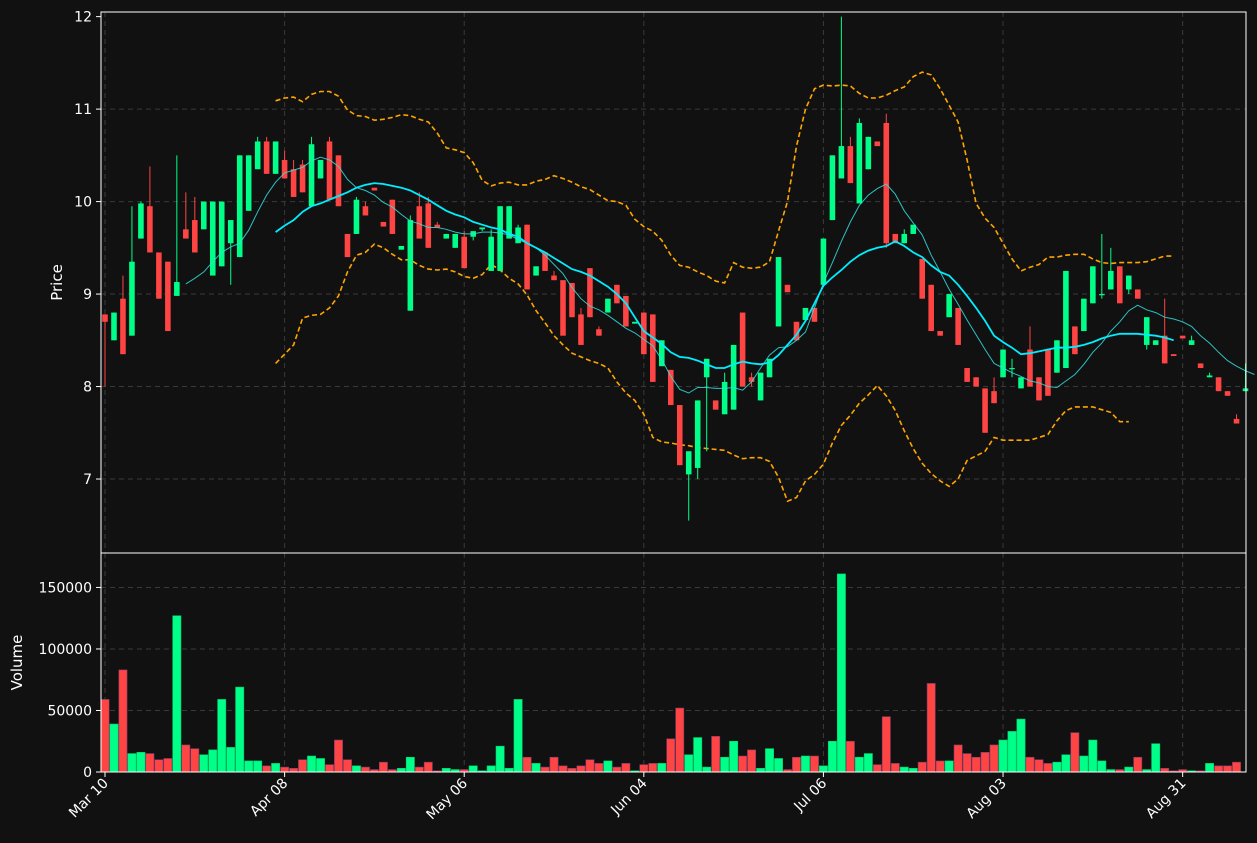 The width and height of the screenshot is (1257, 843). Describe the element at coordinates (87, 249) in the screenshot. I see `price-axis-ticks: 7 8 9 10 11 12` at that location.